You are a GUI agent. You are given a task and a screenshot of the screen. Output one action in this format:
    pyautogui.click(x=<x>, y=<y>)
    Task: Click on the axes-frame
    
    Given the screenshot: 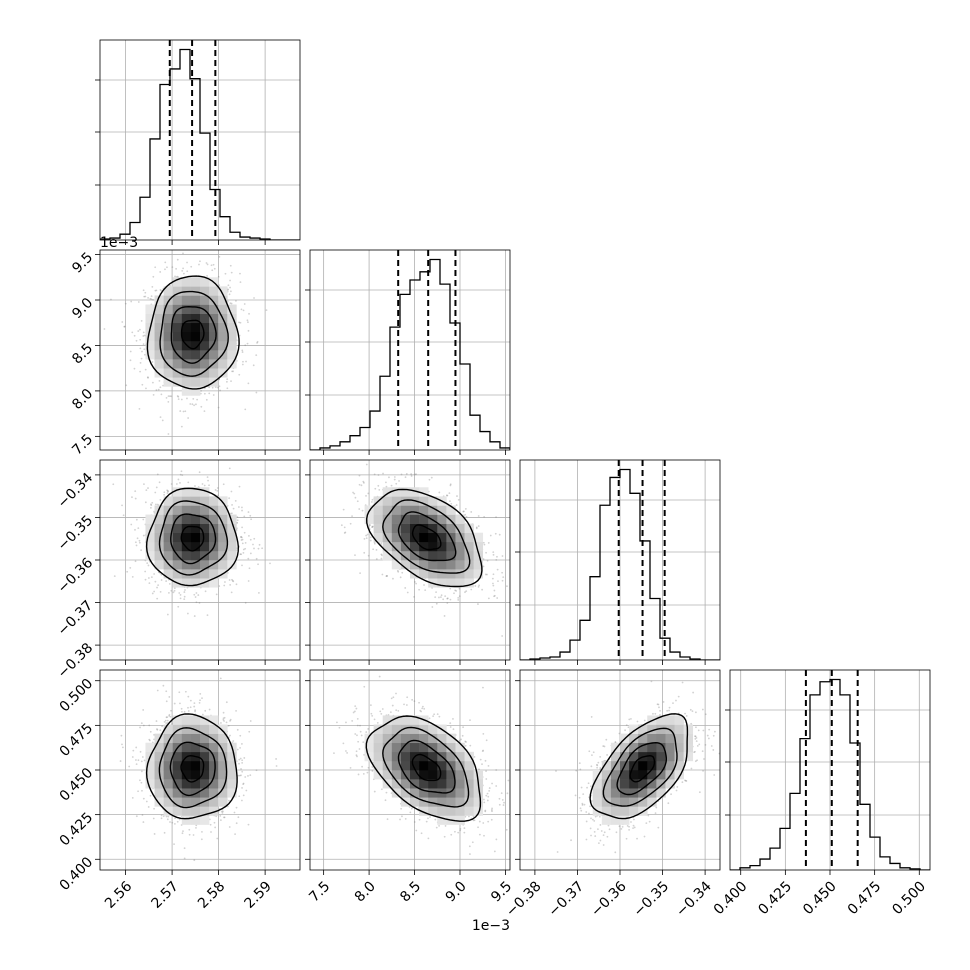 What is the action you would take?
    pyautogui.click(x=410, y=350)
    